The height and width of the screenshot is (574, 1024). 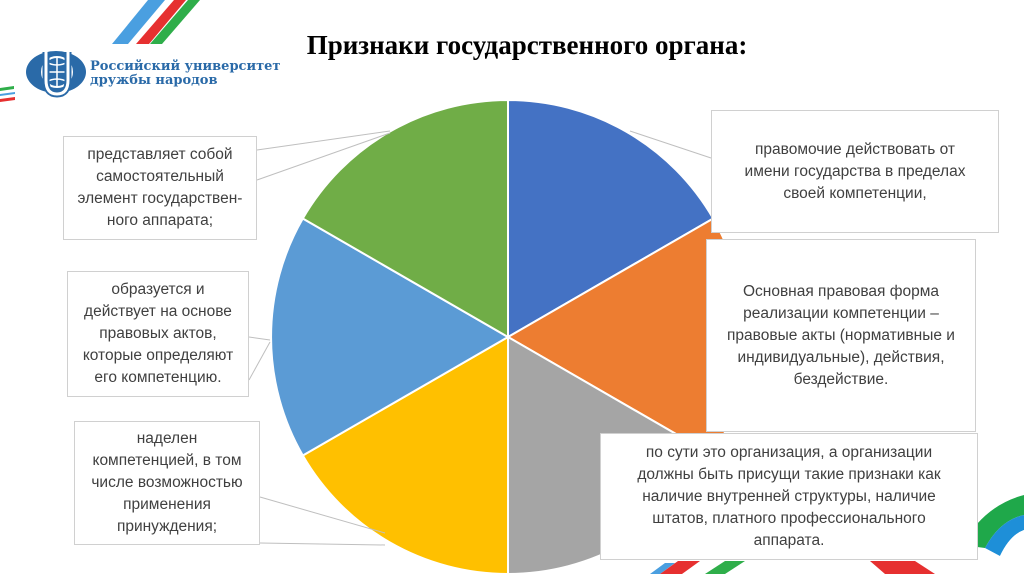 What do you see at coordinates (405, 218) in the screenshot?
I see `pie-slice-green` at bounding box center [405, 218].